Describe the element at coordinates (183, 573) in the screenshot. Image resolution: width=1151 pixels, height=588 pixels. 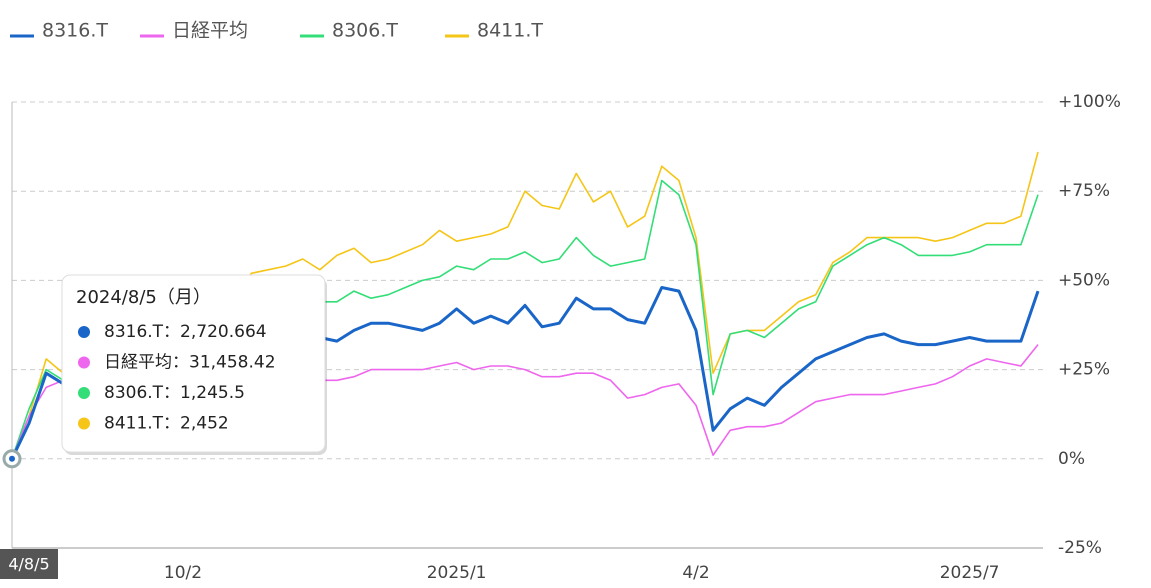
I see `x-tick-label: 10/2` at that location.